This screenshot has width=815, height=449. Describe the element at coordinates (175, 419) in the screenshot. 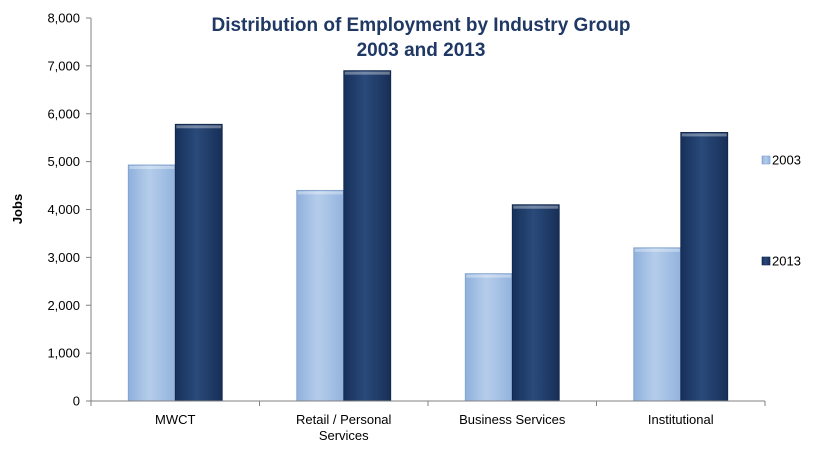

I see `x-tick-label: MWCT` at that location.